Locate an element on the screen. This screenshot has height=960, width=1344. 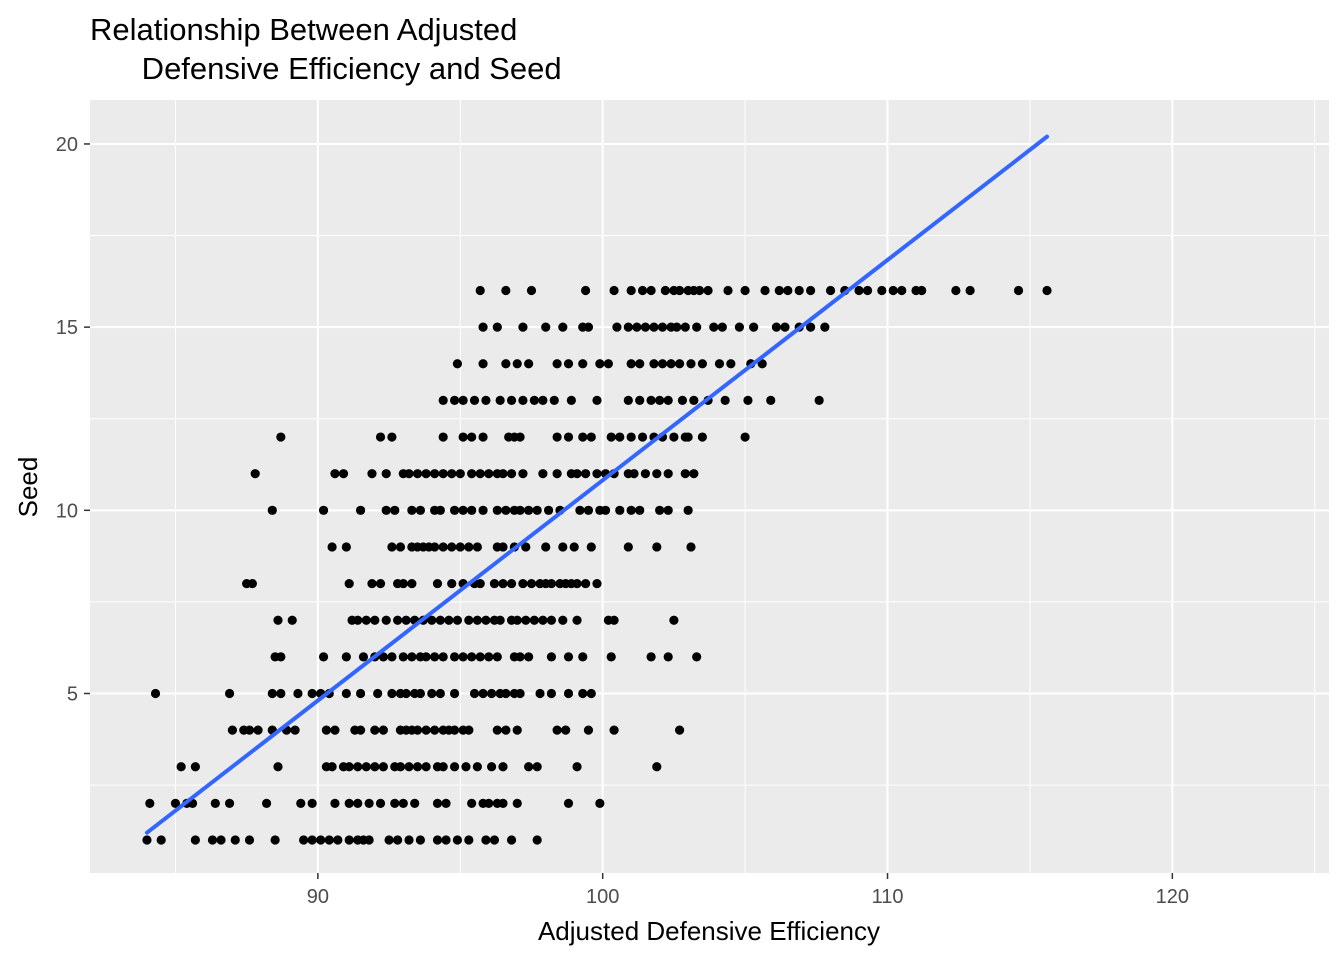
y-tick-label: 10 is located at coordinates (67, 511).